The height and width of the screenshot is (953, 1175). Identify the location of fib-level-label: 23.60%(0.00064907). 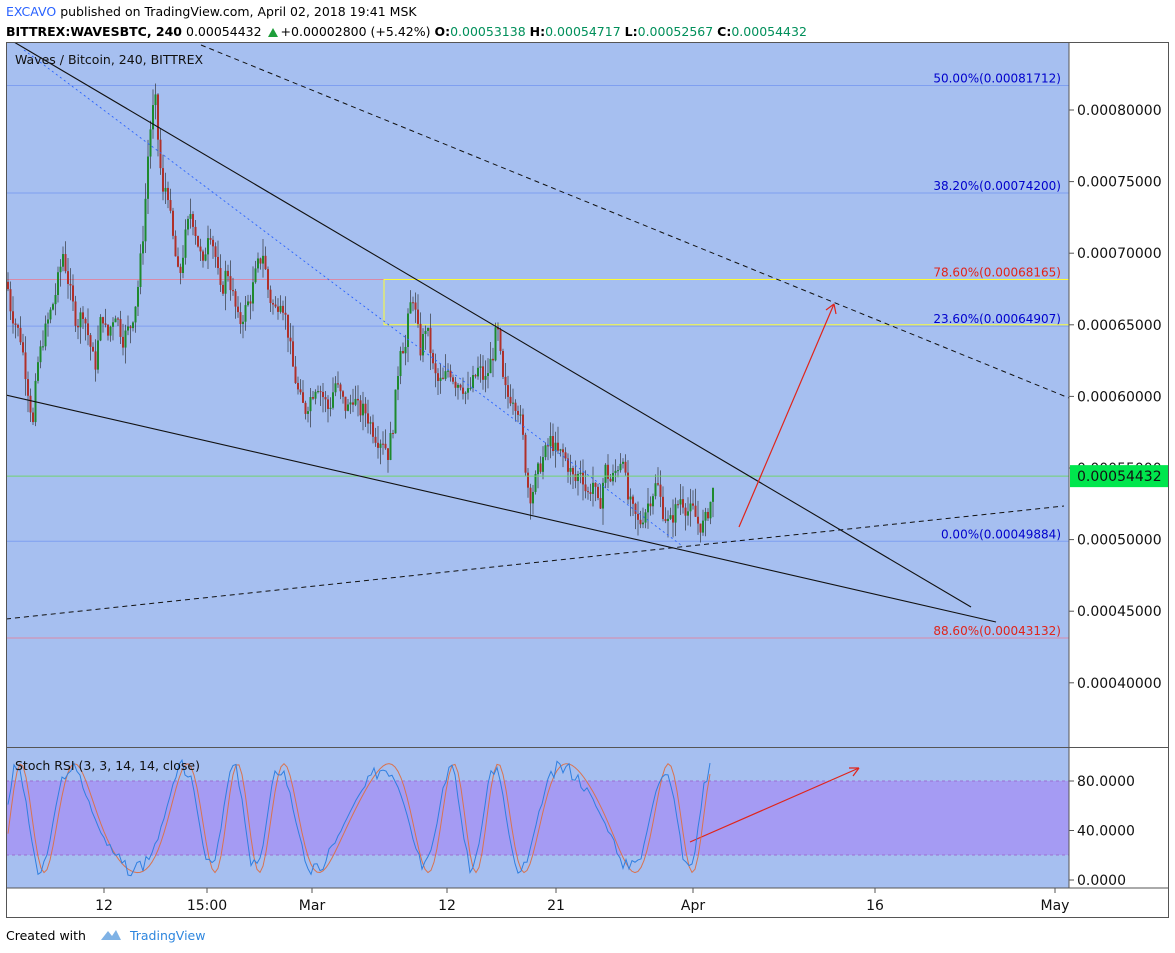
(997, 319).